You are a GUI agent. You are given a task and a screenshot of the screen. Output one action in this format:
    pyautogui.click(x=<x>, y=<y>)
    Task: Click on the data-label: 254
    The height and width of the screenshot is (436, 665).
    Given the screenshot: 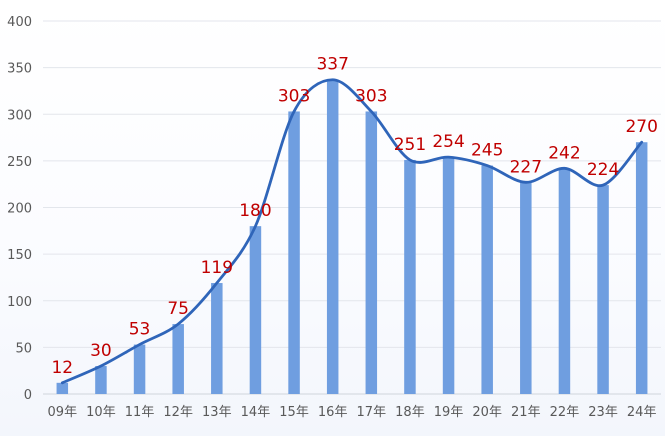 What is the action you would take?
    pyautogui.click(x=448, y=142)
    